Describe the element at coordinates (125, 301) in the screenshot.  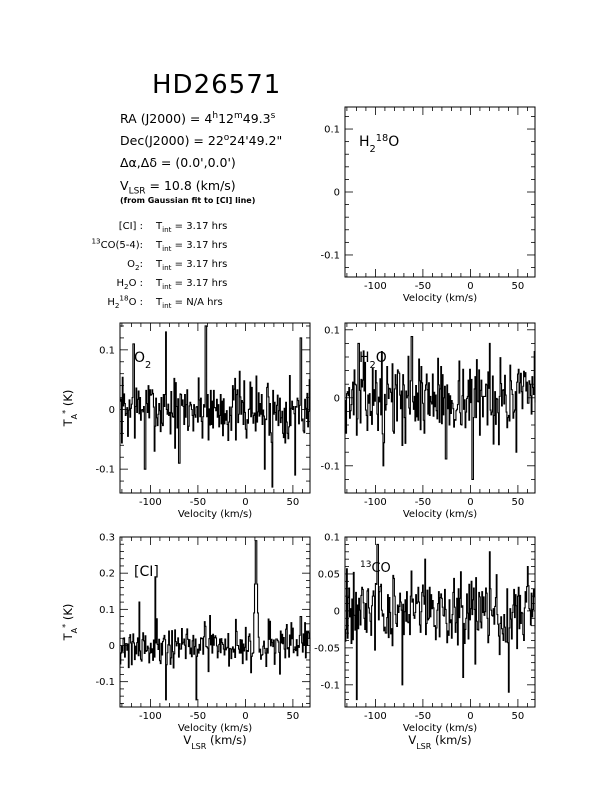
I see `integration-line-label: H218O :` at that location.